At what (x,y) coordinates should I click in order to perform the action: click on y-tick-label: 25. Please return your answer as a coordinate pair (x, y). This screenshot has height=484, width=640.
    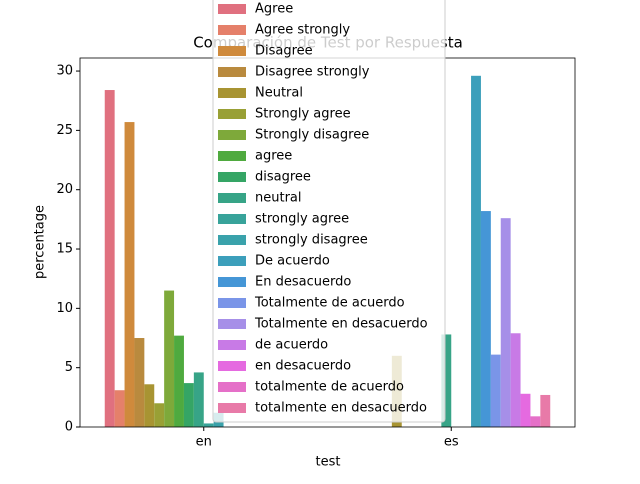
    Looking at the image, I should click on (64, 130).